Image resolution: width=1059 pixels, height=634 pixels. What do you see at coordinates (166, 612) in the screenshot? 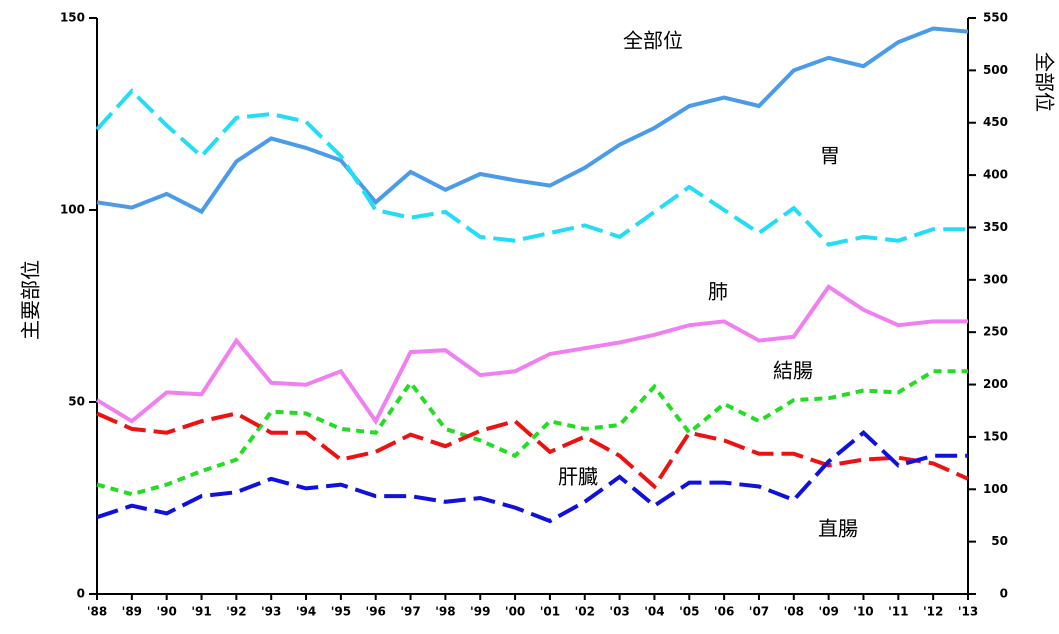
I see `x-tick-label: '90` at bounding box center [166, 612].